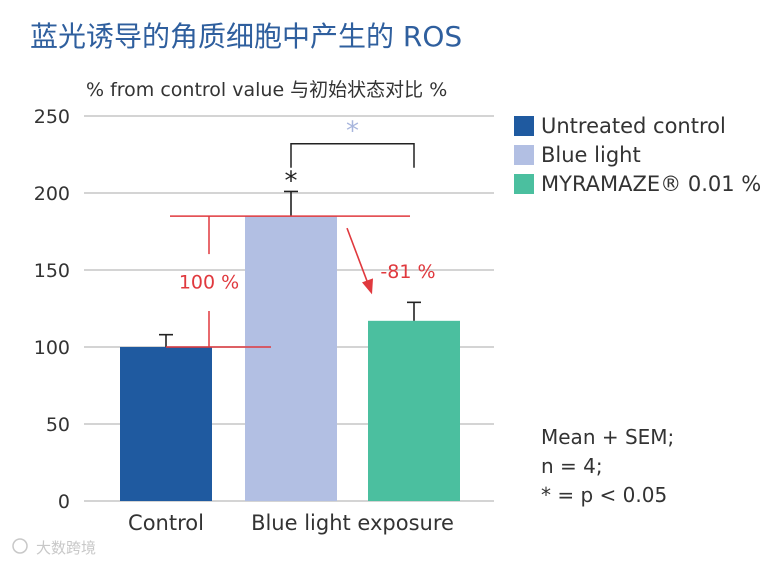 This screenshot has width=778, height=564. Describe the element at coordinates (607, 466) in the screenshot. I see `stats-note: Mean + SEM; n = 4; * = p < 0.05` at that location.